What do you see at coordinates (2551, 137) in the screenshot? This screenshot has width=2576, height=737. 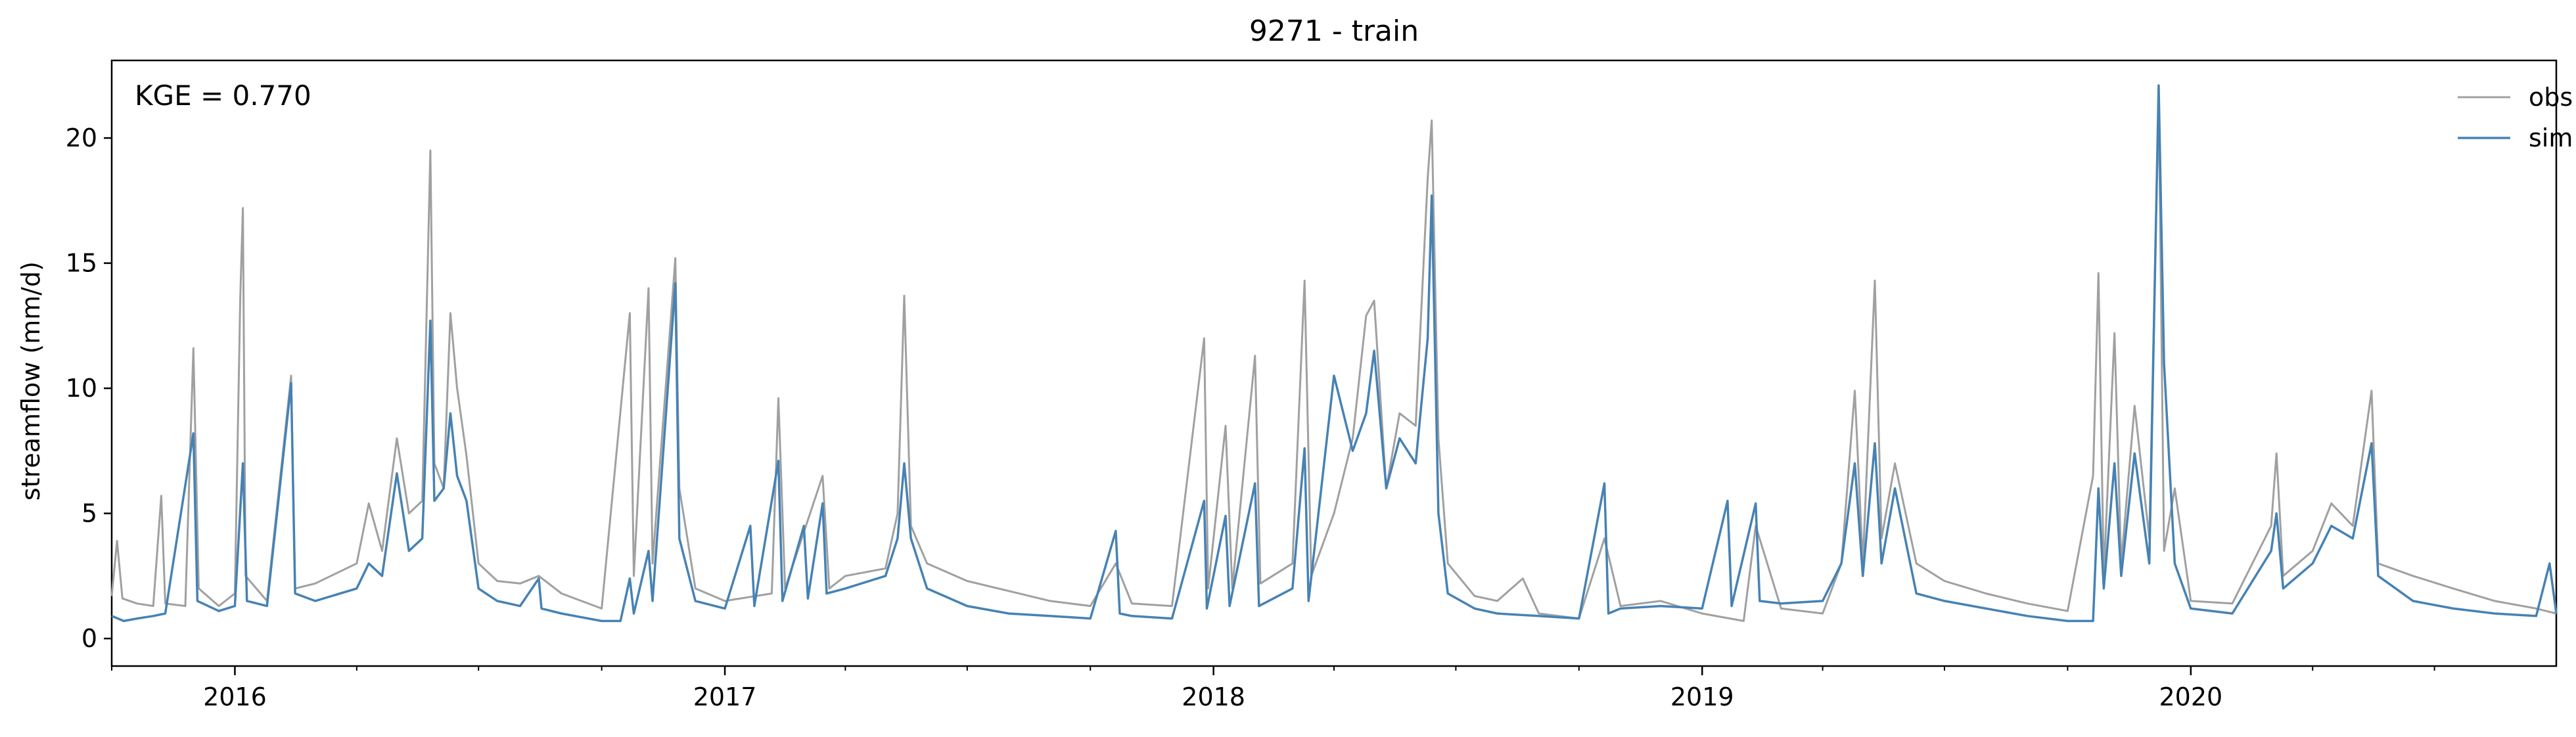 I see `legend-label-sim: sim` at bounding box center [2551, 137].